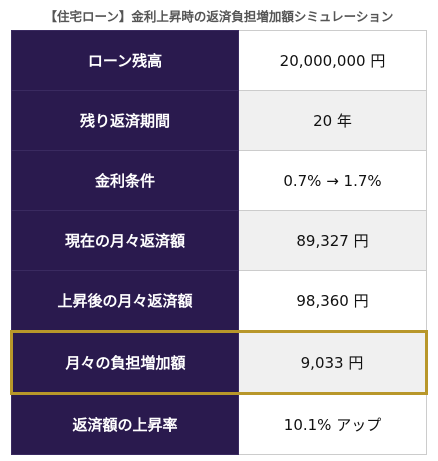 The width and height of the screenshot is (438, 461). What do you see at coordinates (332, 424) in the screenshot?
I see `row-value: 10.1% アップ` at bounding box center [332, 424].